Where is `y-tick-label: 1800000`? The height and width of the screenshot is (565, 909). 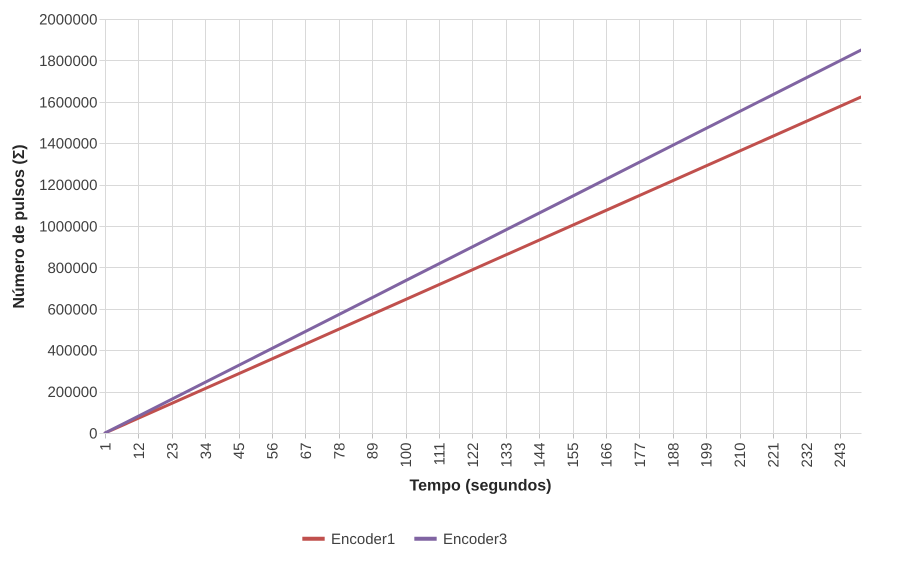 y-tick-label: 1800000 is located at coordinates (68, 61).